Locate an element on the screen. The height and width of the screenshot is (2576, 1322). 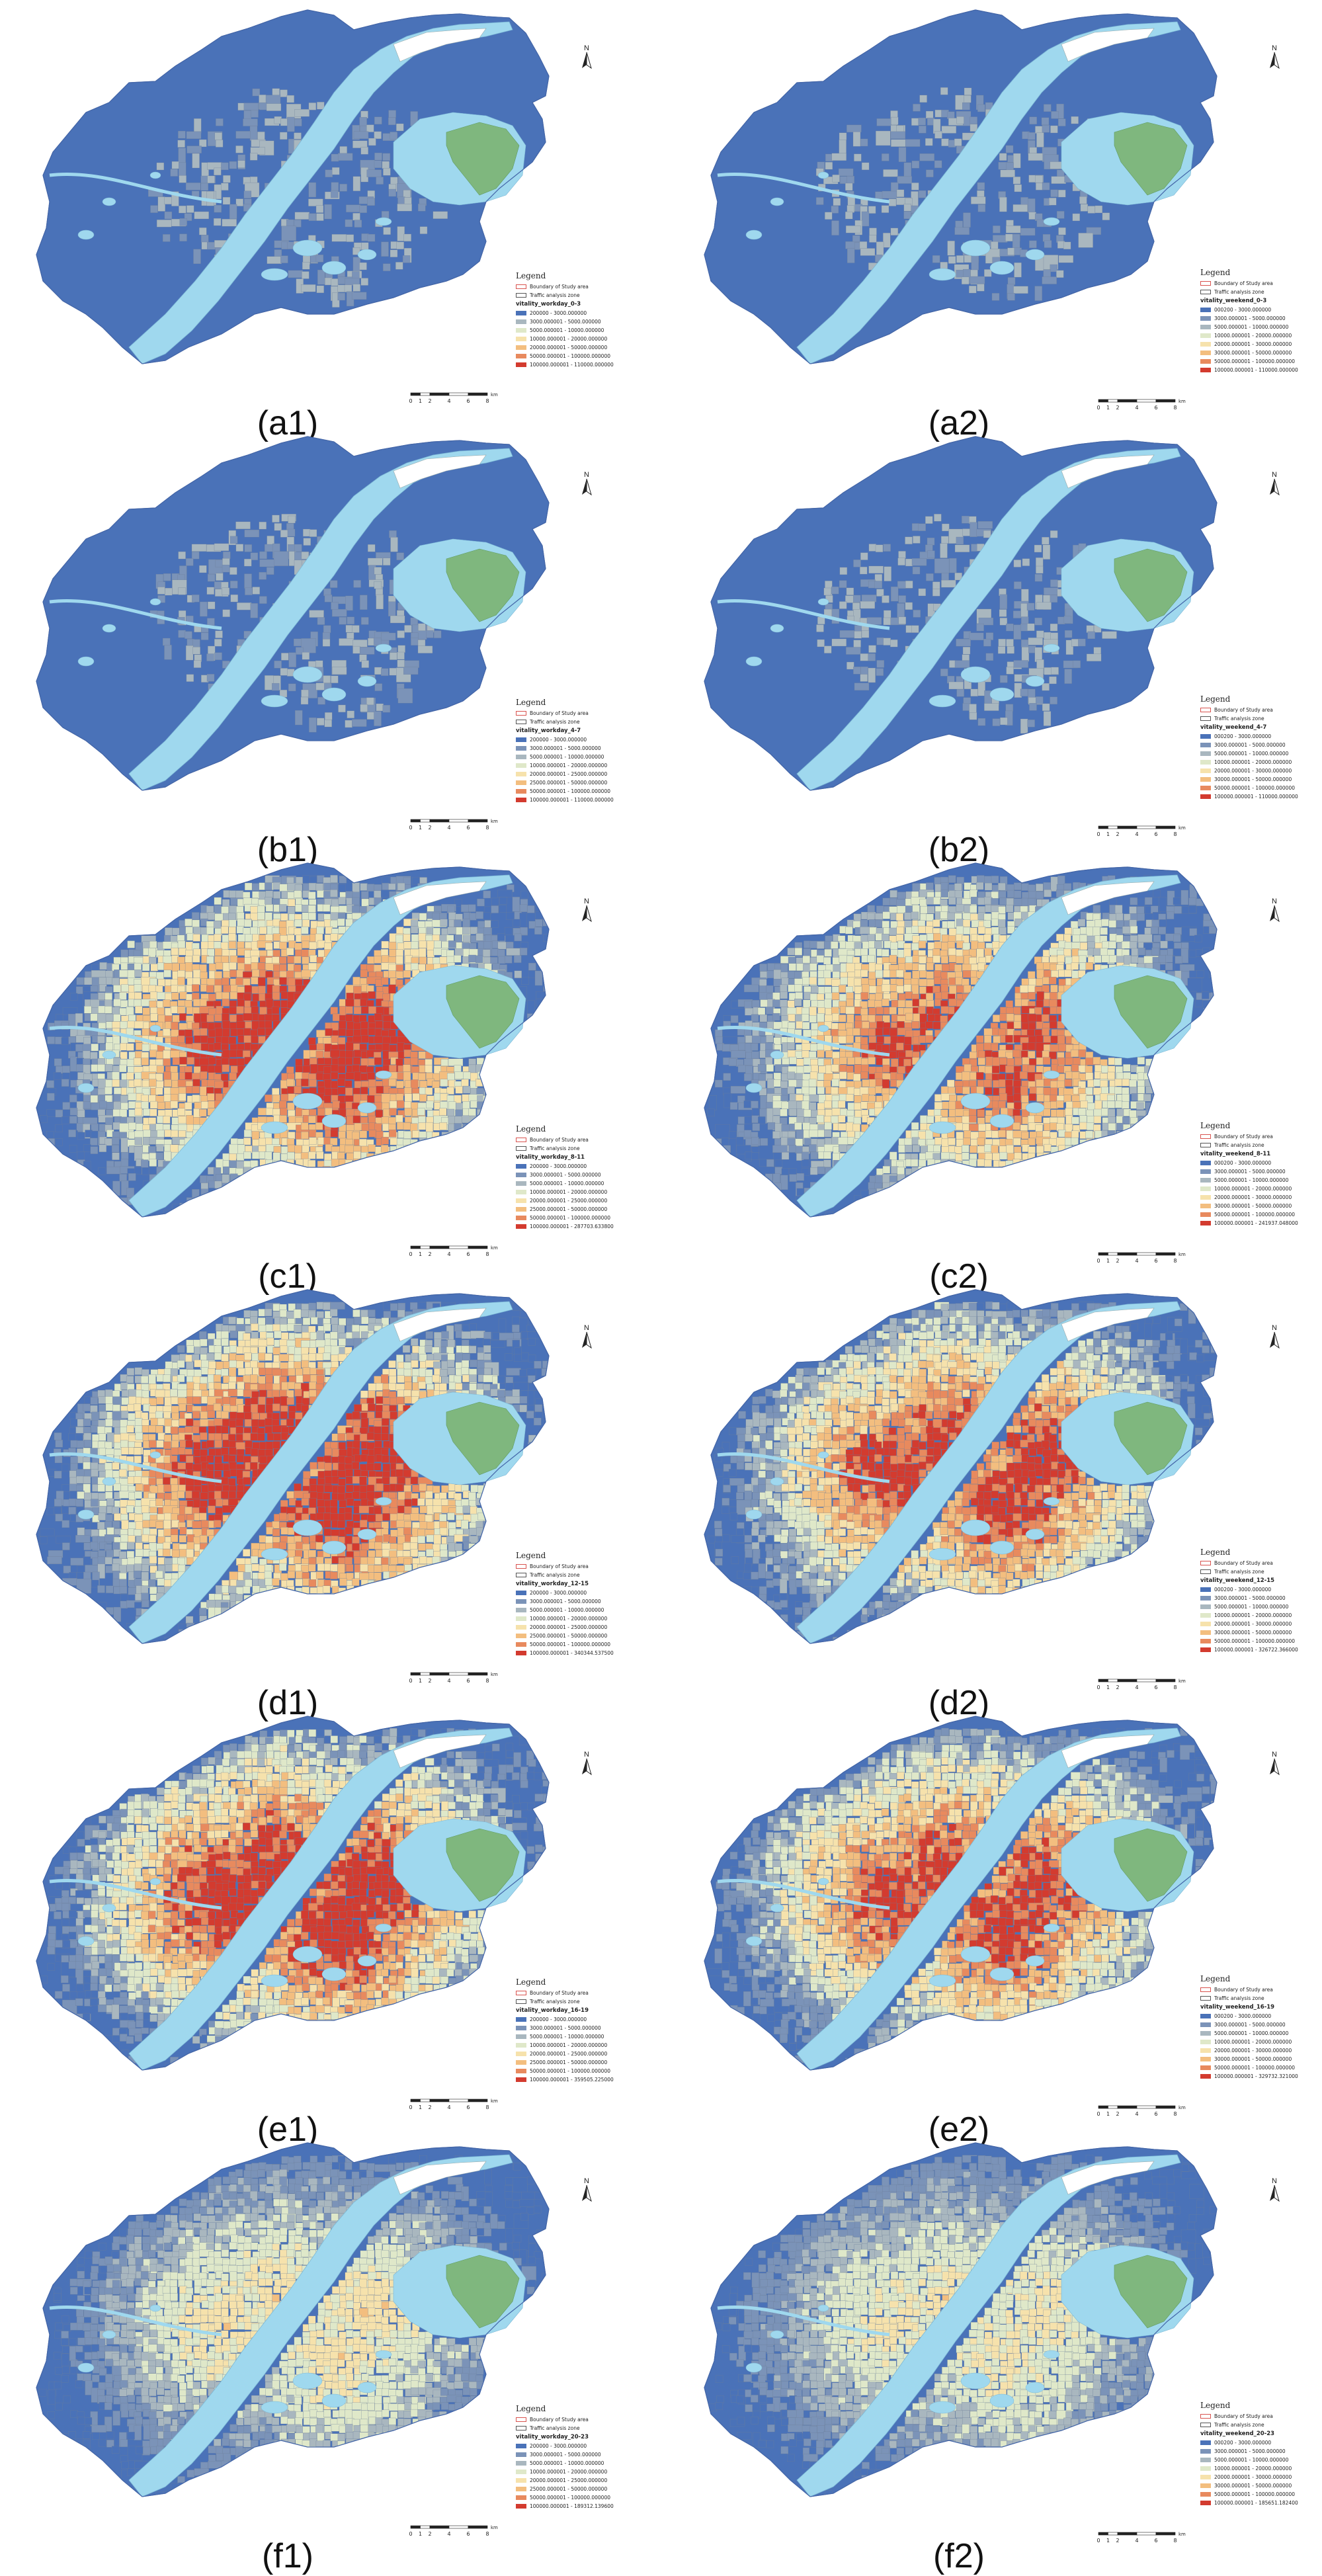
study-boundary is located at coordinates (961, 1040).